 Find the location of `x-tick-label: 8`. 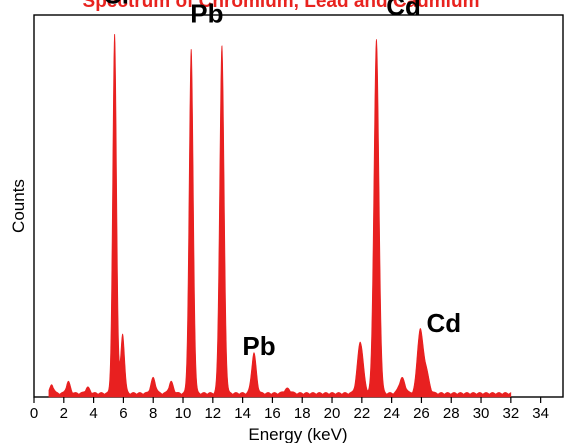

x-tick-label: 8 is located at coordinates (153, 413).